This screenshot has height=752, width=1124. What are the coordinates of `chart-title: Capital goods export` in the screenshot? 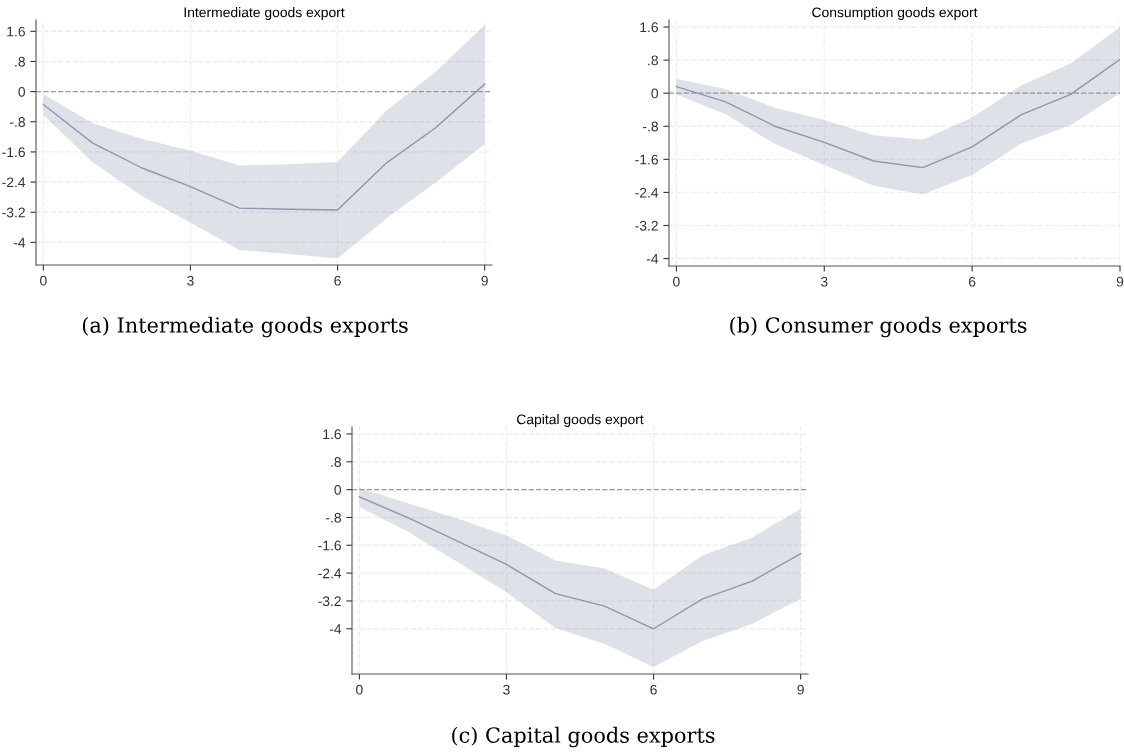 It's located at (580, 420).